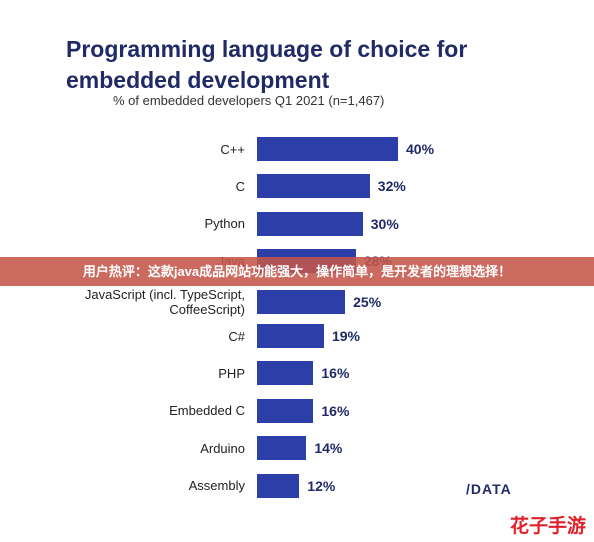  Describe the element at coordinates (207, 411) in the screenshot. I see `y-tick-label: Embedded C` at that location.